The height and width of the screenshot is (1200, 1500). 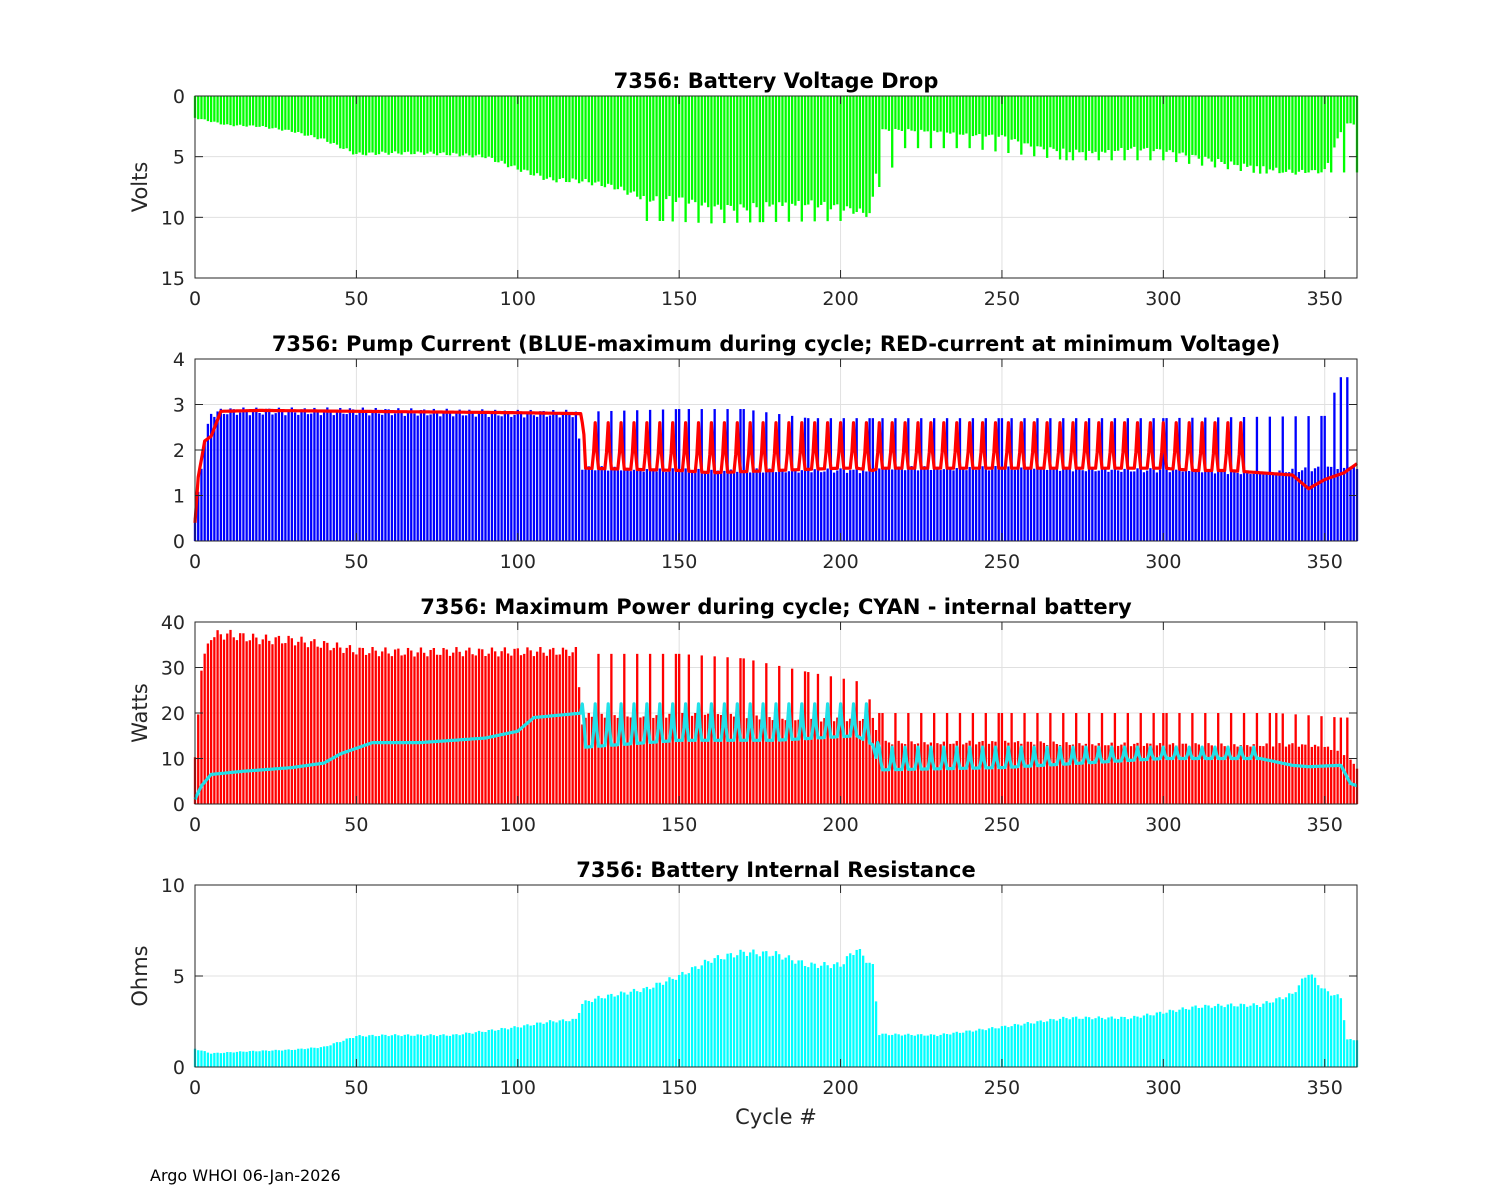 What do you see at coordinates (140, 975) in the screenshot?
I see `y-axis-label: Ohms` at bounding box center [140, 975].